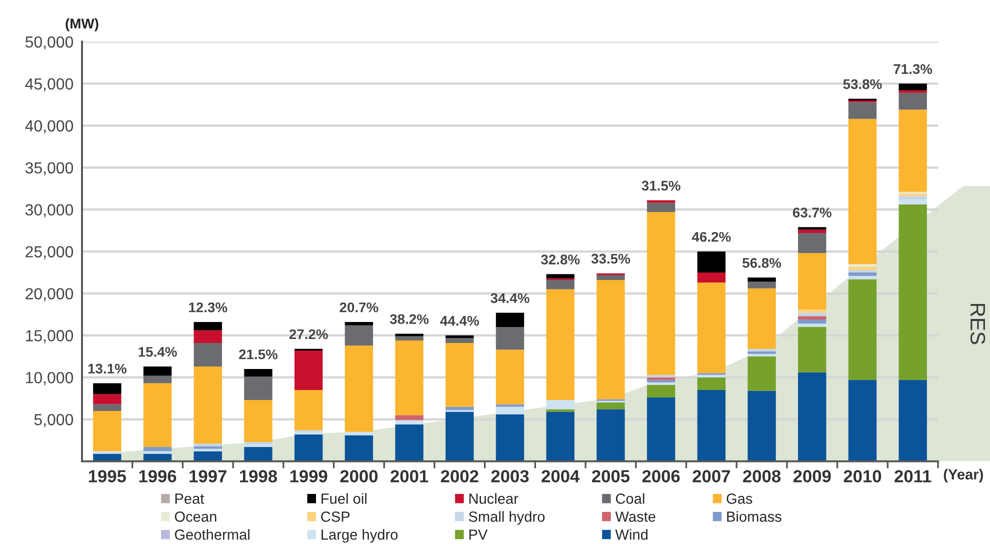 This screenshot has height=544, width=990. I want to click on legend-label: CSP, so click(335, 517).